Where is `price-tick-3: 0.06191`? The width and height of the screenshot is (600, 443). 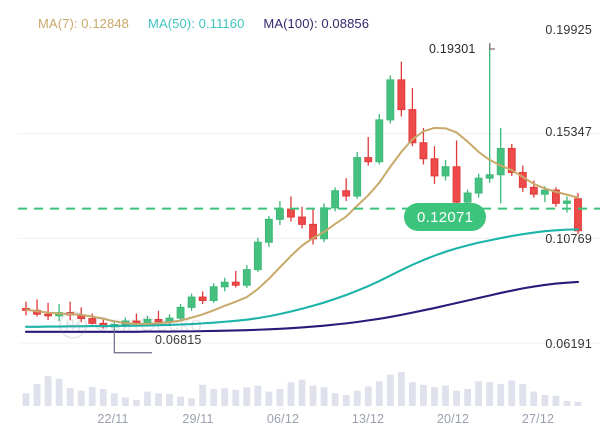 price-tick-3: 0.06191 is located at coordinates (568, 344).